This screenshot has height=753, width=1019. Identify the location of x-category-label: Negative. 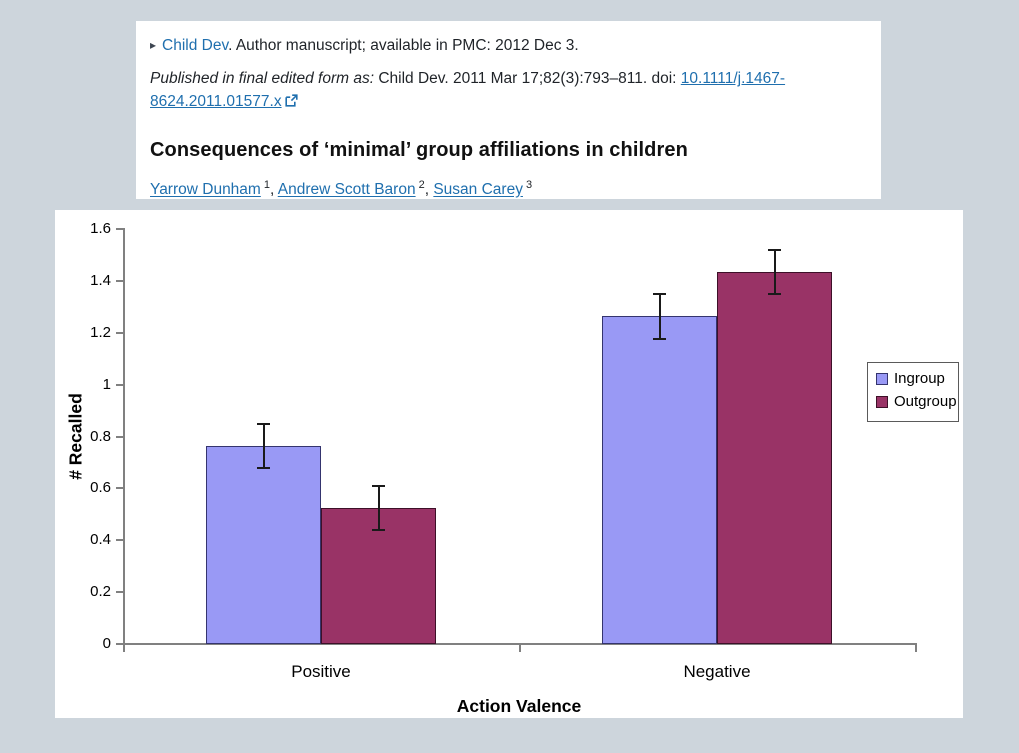
(717, 671).